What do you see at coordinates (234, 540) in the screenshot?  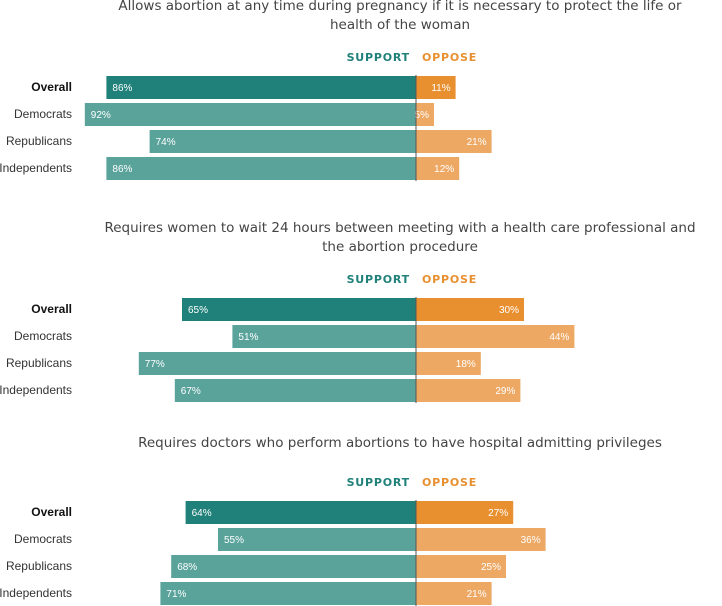 I see `support-value-label: 55%` at bounding box center [234, 540].